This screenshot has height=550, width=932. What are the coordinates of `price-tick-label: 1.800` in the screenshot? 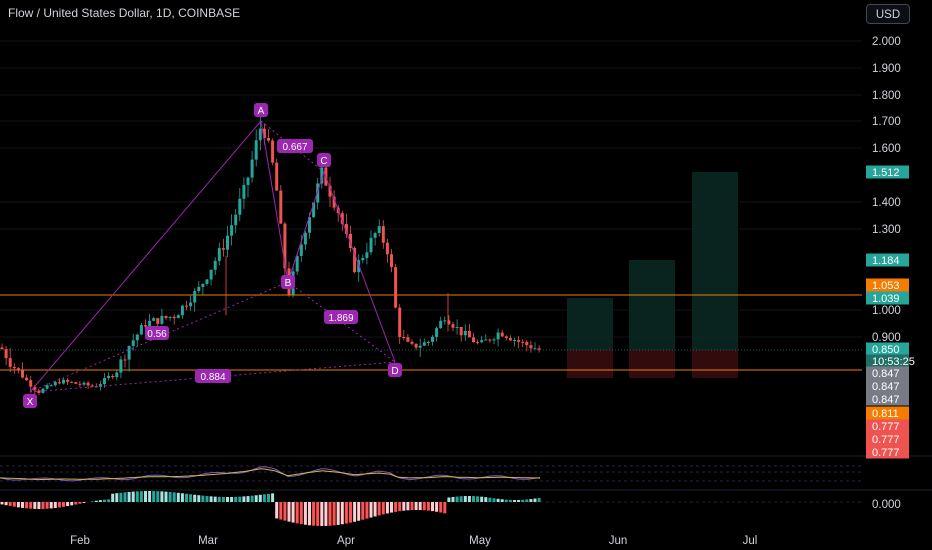 It's located at (886, 96).